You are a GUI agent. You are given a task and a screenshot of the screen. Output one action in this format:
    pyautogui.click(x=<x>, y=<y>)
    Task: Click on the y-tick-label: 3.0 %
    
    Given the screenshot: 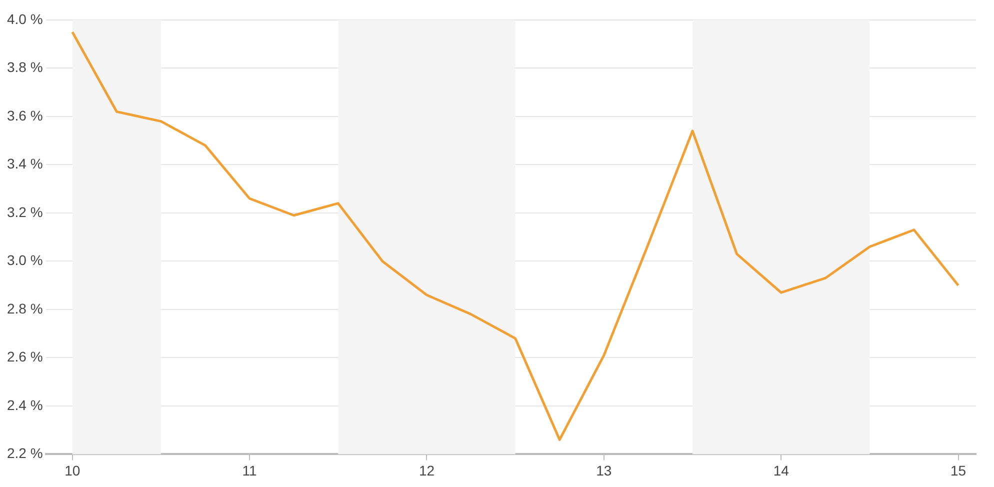 What is the action you would take?
    pyautogui.click(x=24, y=260)
    